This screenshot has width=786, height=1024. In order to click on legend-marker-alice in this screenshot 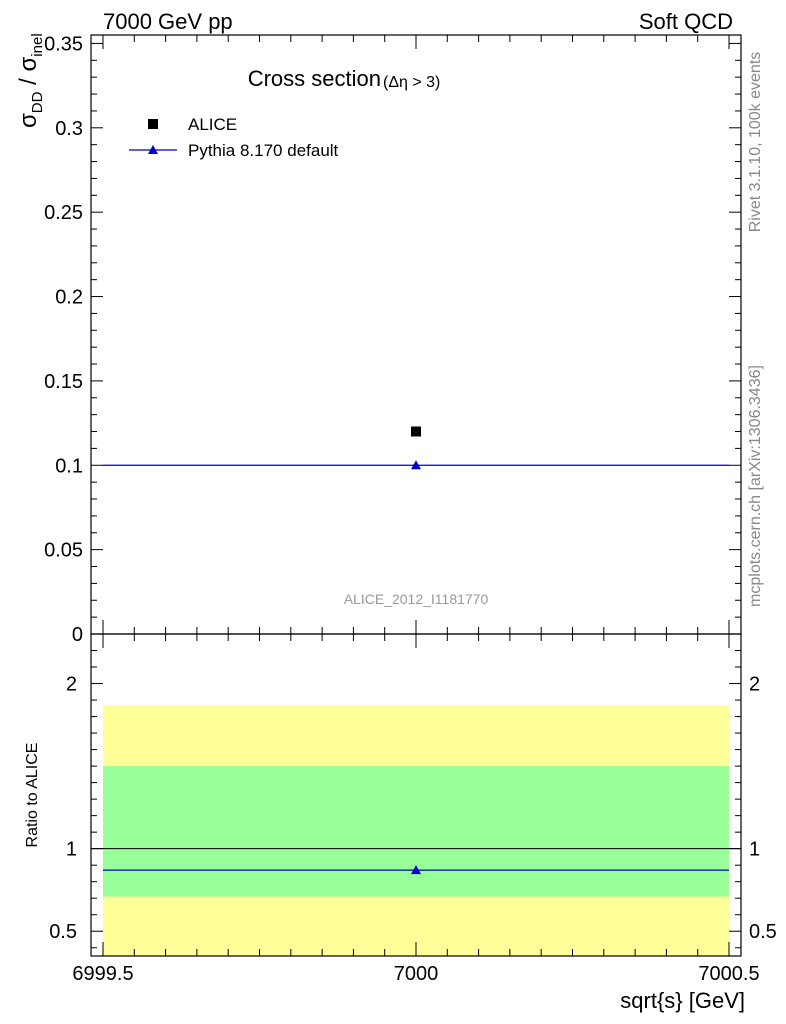, I will do `click(153, 124)`.